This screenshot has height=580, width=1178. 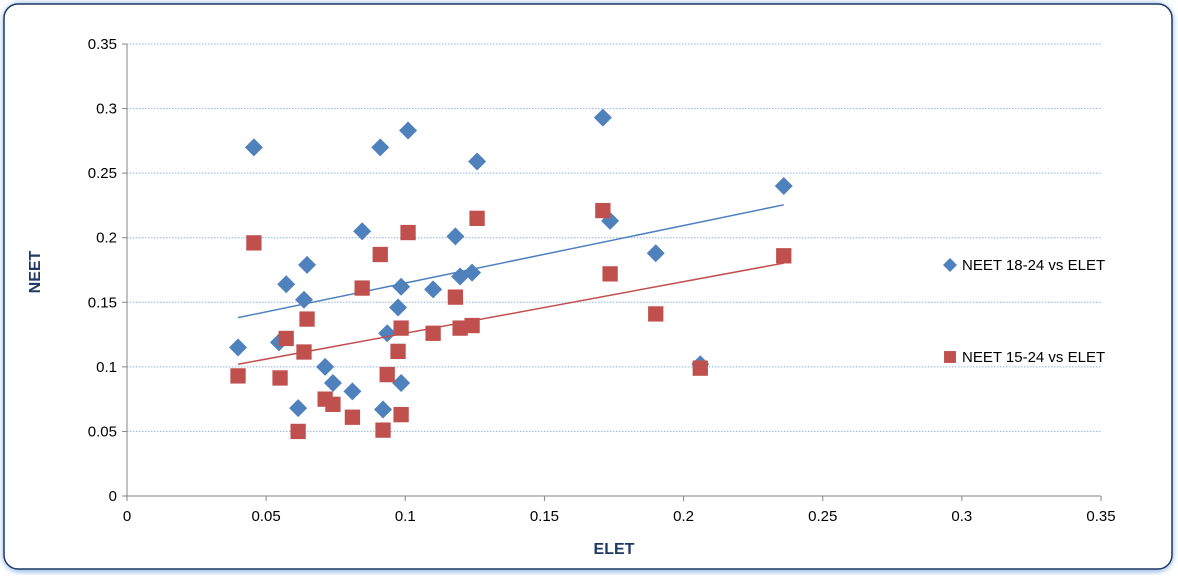 What do you see at coordinates (1033, 357) in the screenshot?
I see `legend-label: NEET 15-24 vs ELET` at bounding box center [1033, 357].